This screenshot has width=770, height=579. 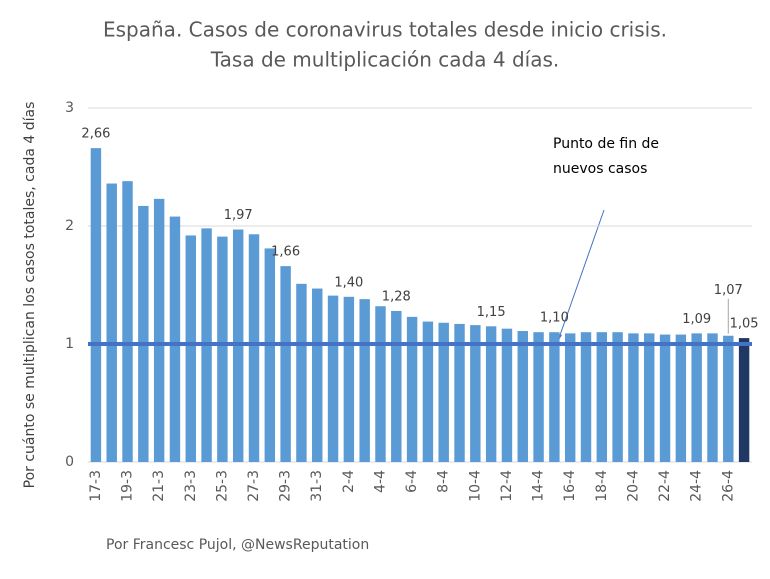 What do you see at coordinates (348, 282) in the screenshot?
I see `value-label: 1,40` at bounding box center [348, 282].